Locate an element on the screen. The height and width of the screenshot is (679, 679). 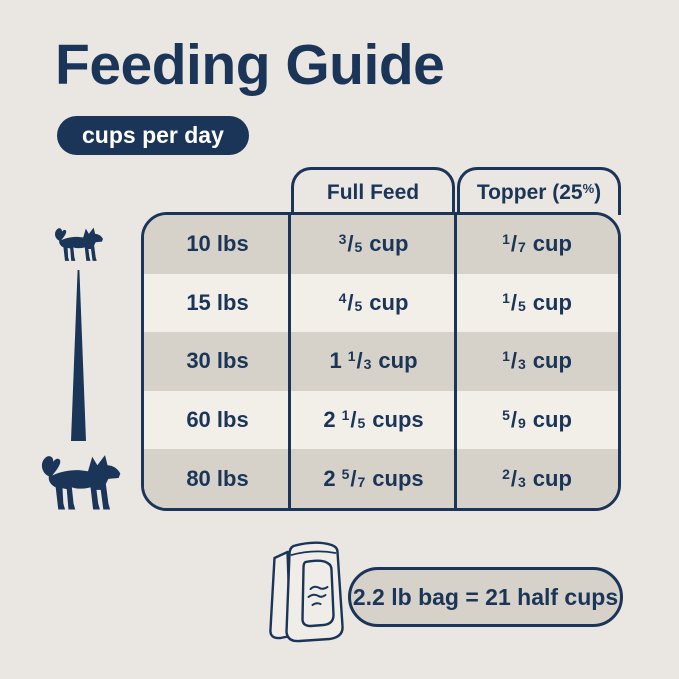
table-row: 30 lbs 1 1/3 cup 1/3 cup is located at coordinates (381, 361).